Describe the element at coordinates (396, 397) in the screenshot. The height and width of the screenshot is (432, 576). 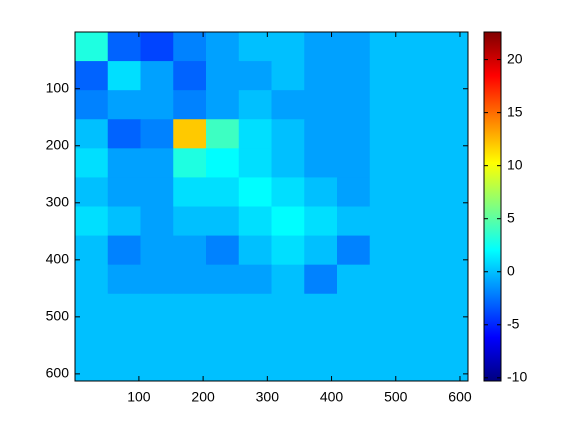
I see `x-tick-label: 500` at that location.